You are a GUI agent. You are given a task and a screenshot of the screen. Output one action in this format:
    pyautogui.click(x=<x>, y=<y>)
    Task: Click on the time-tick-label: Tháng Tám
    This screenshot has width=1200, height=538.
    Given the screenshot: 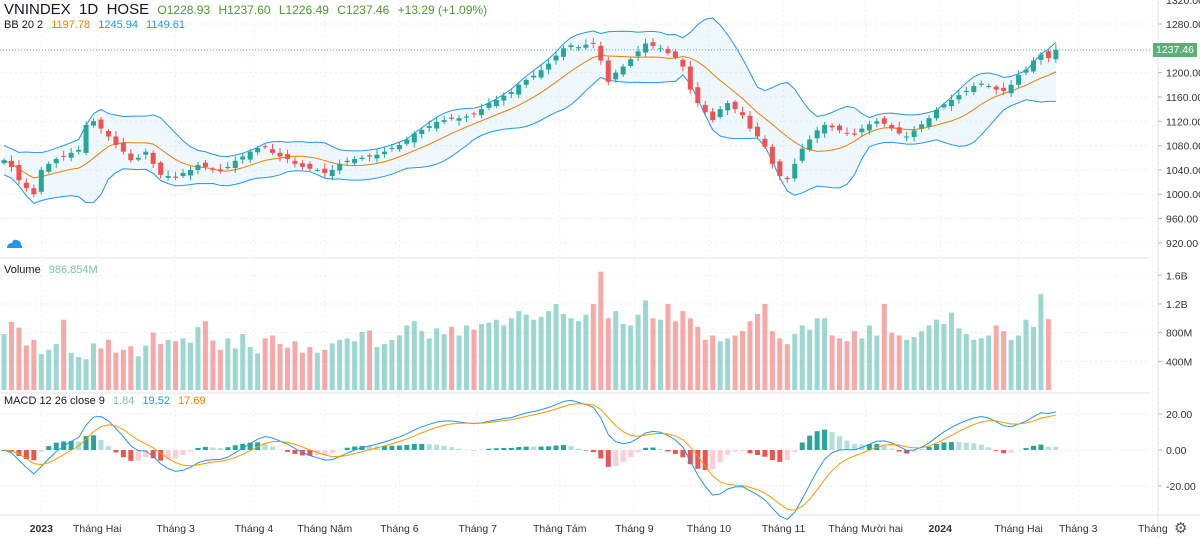 What is the action you would take?
    pyautogui.click(x=560, y=529)
    